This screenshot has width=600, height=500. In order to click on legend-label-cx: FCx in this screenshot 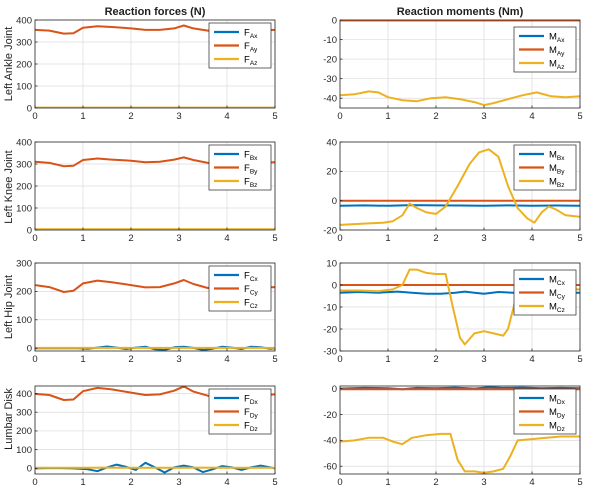, I will do `click(251, 277)`.